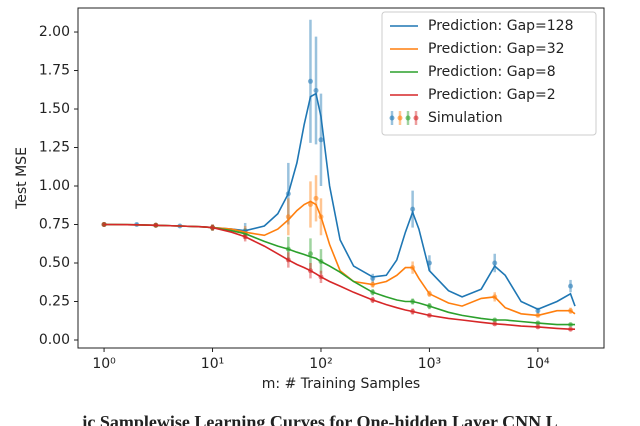  Describe the element at coordinates (54, 148) in the screenshot. I see `y-tick-label: 1.25` at that location.